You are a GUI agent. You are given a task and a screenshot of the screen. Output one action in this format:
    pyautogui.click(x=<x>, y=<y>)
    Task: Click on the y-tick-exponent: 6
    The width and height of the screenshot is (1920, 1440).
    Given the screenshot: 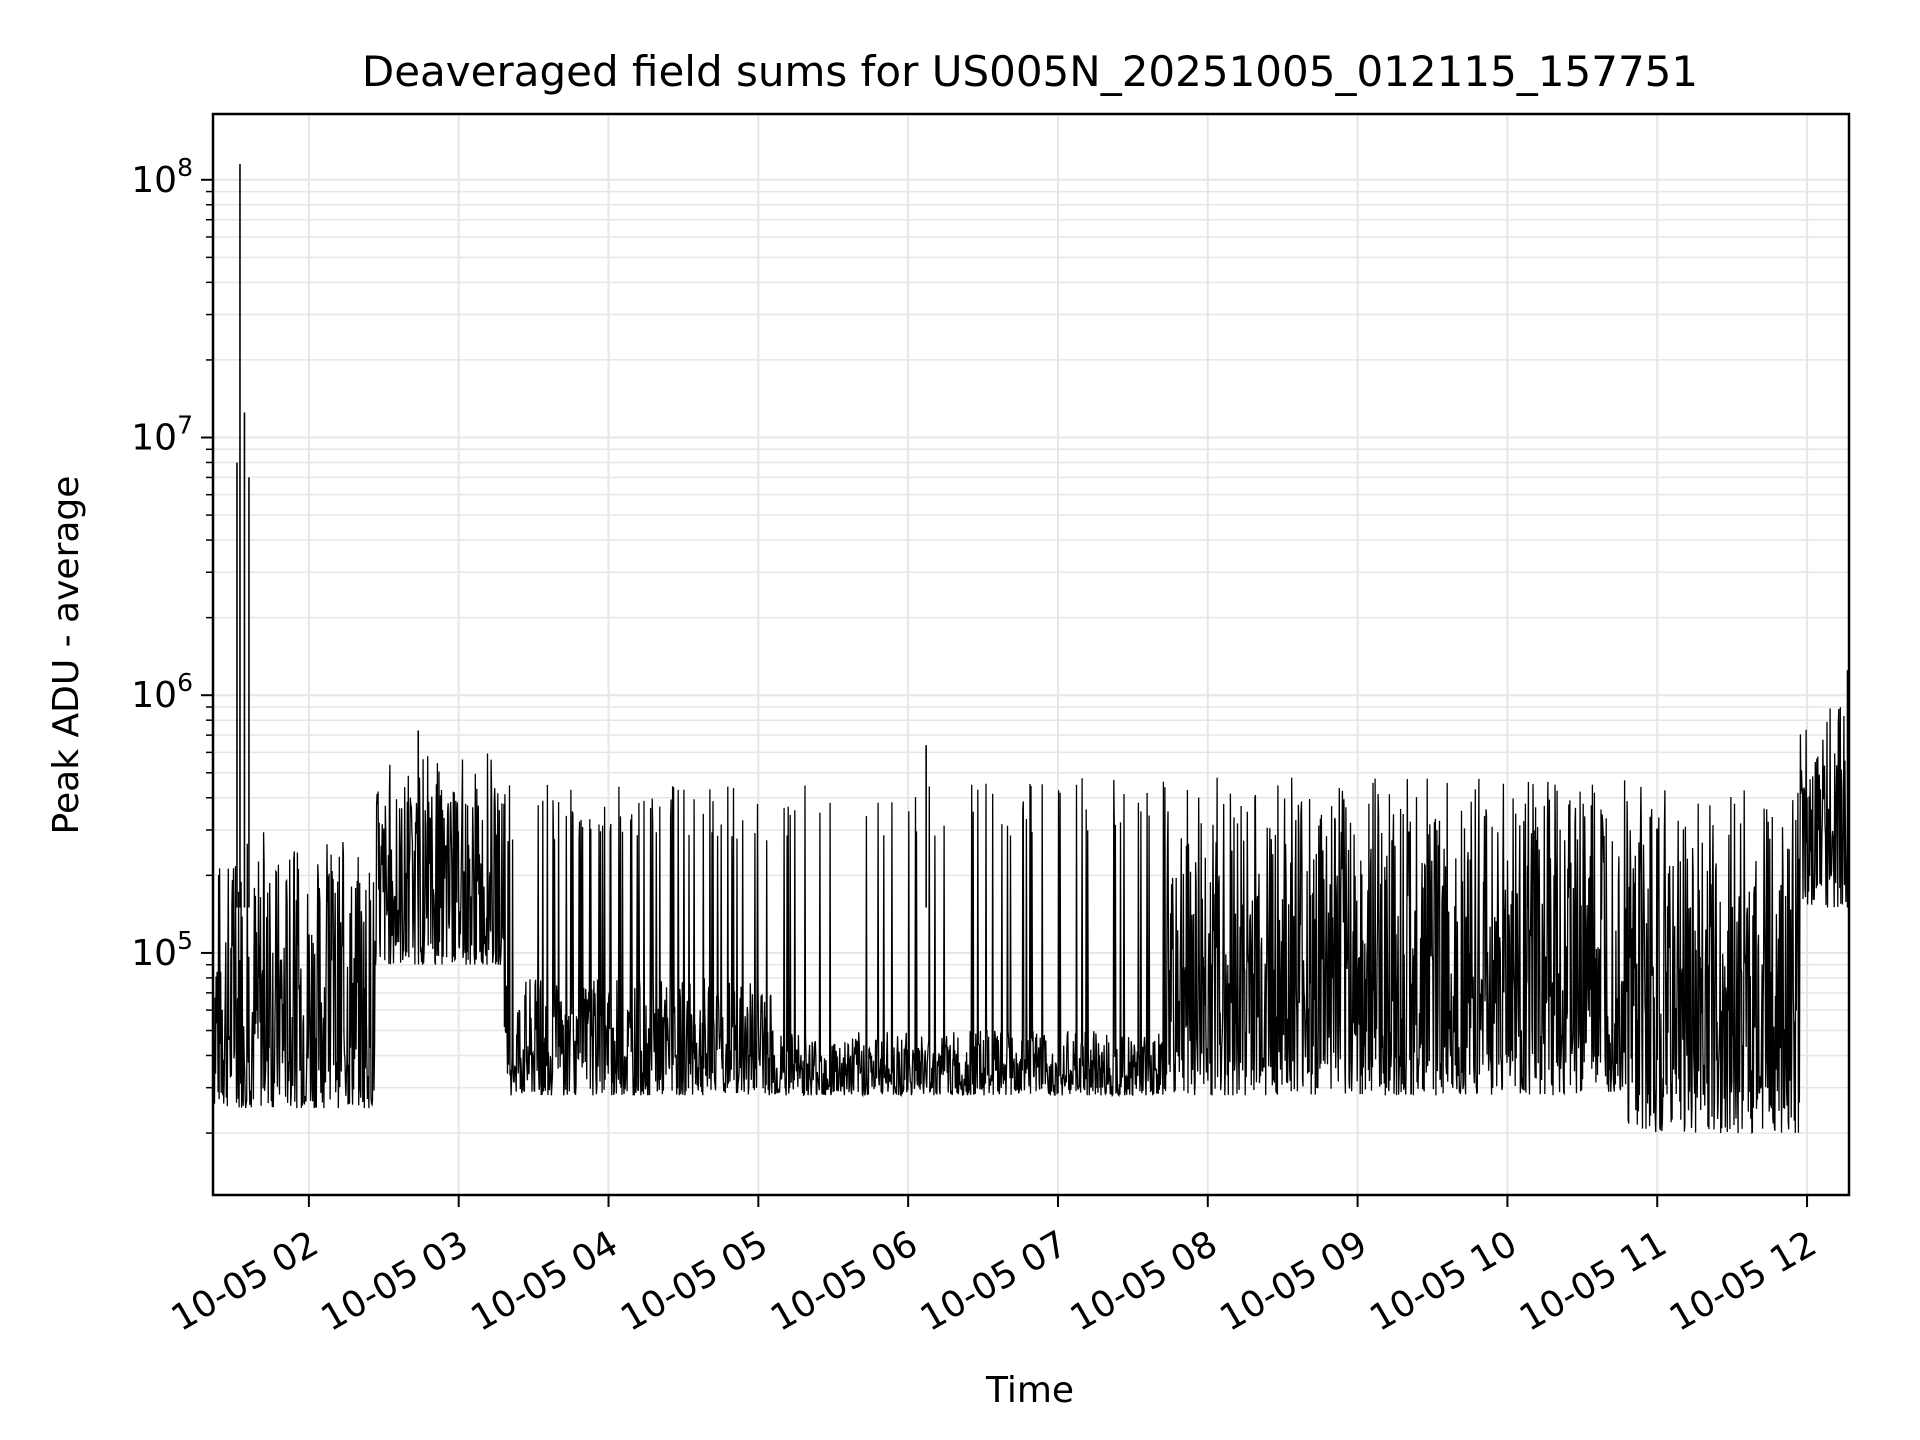 What is the action you would take?
    pyautogui.click(x=185, y=682)
    